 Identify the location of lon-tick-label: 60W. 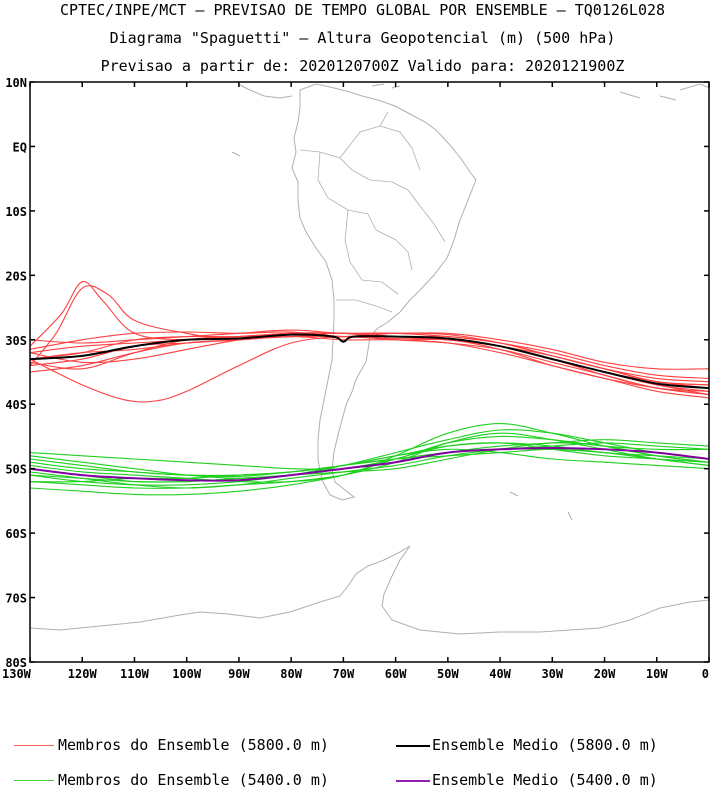
(396, 674).